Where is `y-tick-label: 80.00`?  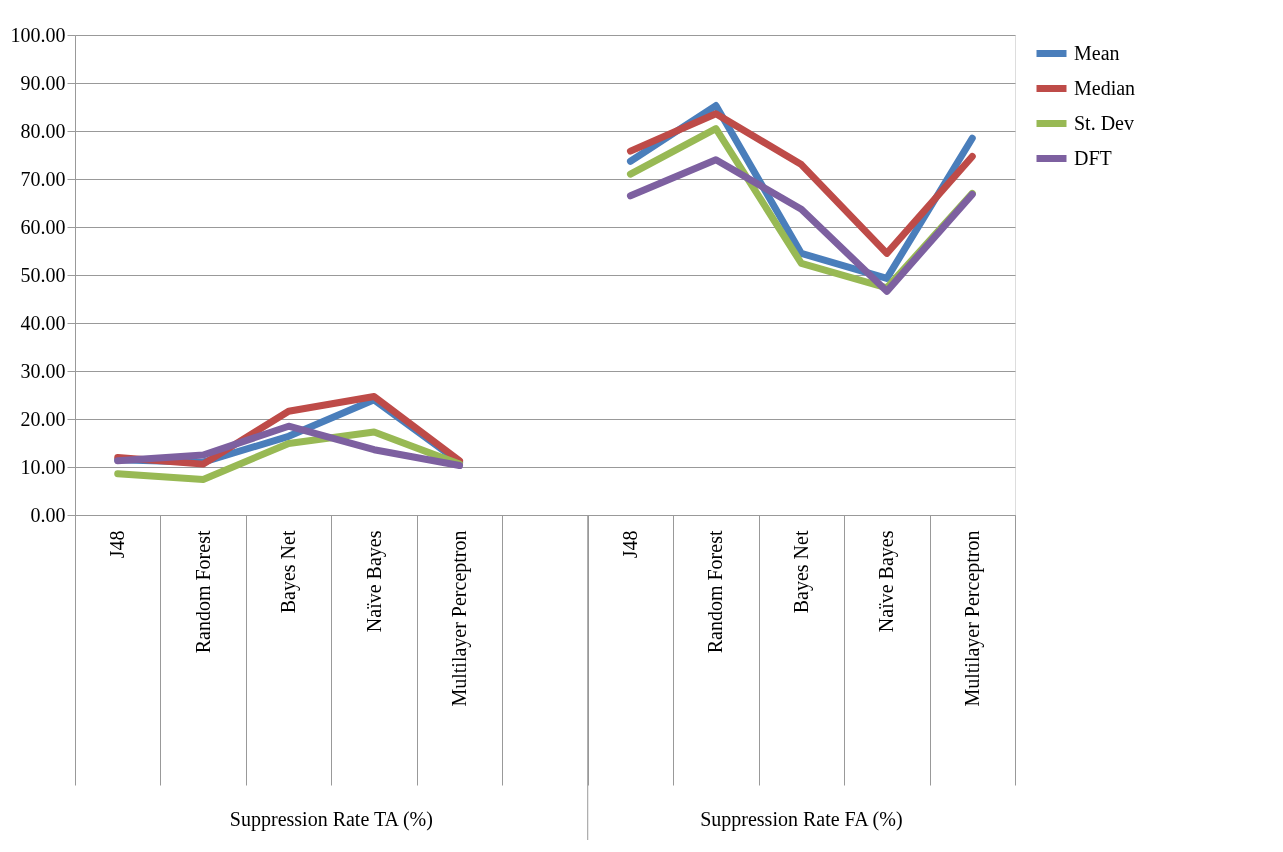
y-tick-label: 80.00 is located at coordinates (43, 130).